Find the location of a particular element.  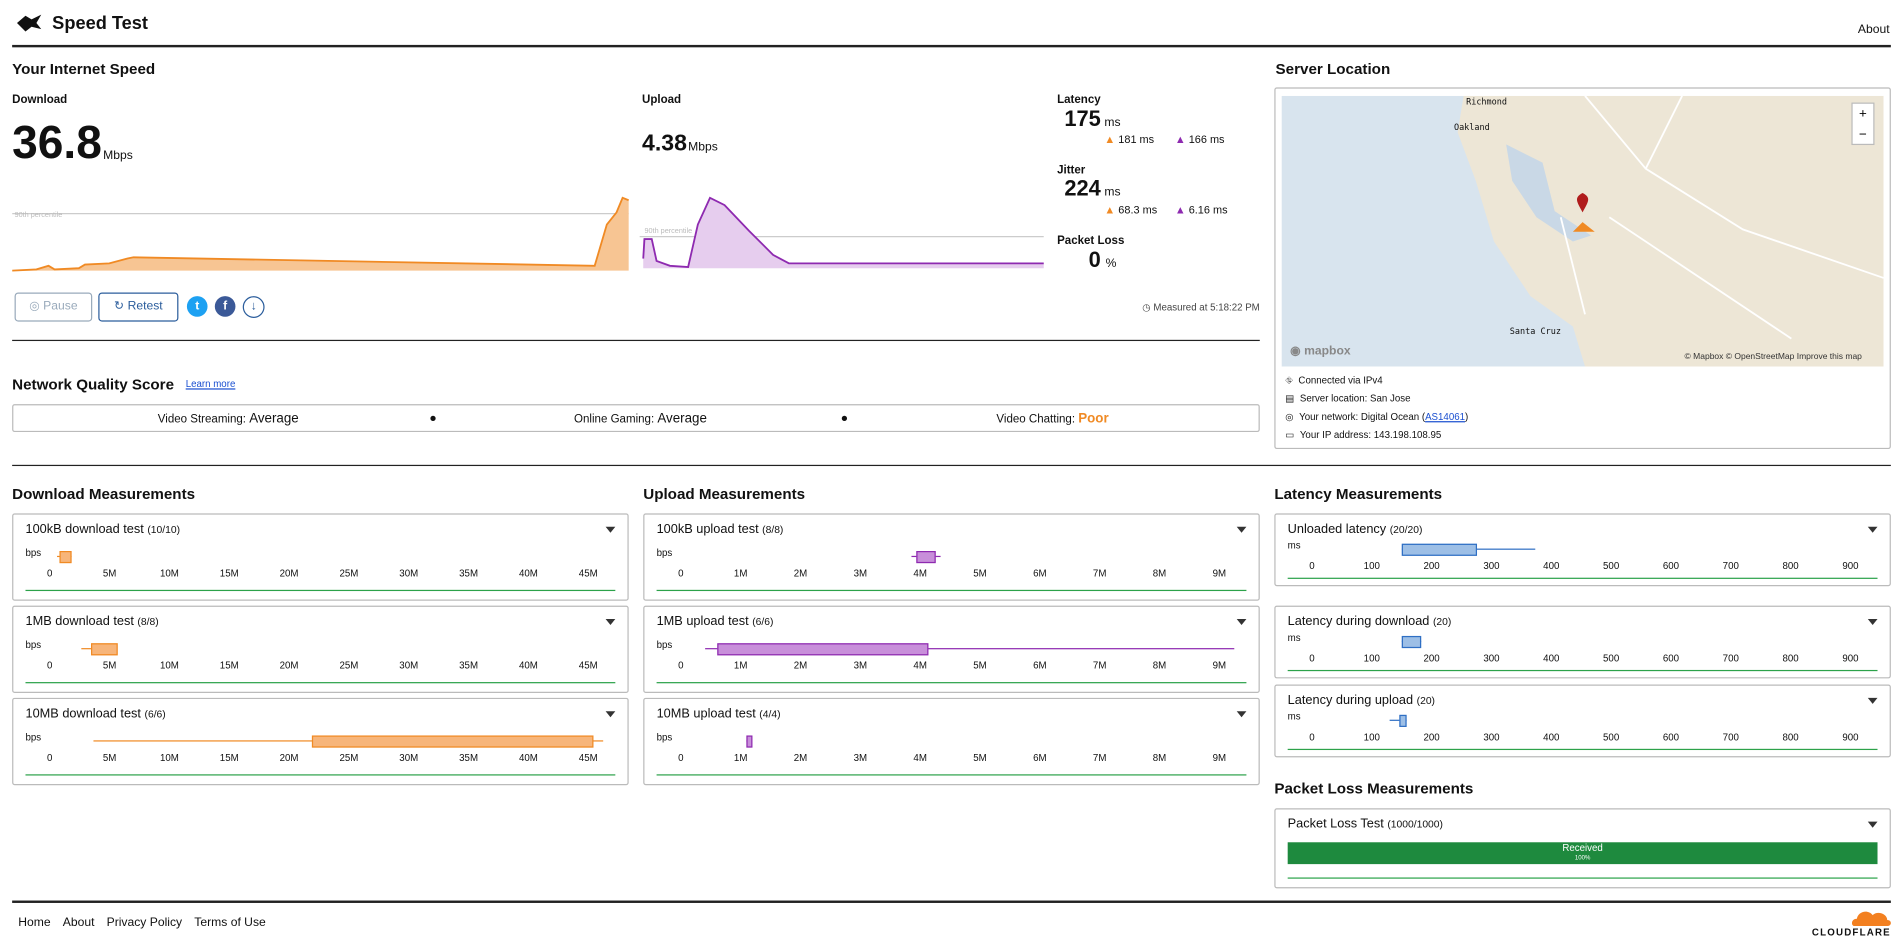

card-title: 100kB download test (10/10) is located at coordinates (102, 529).